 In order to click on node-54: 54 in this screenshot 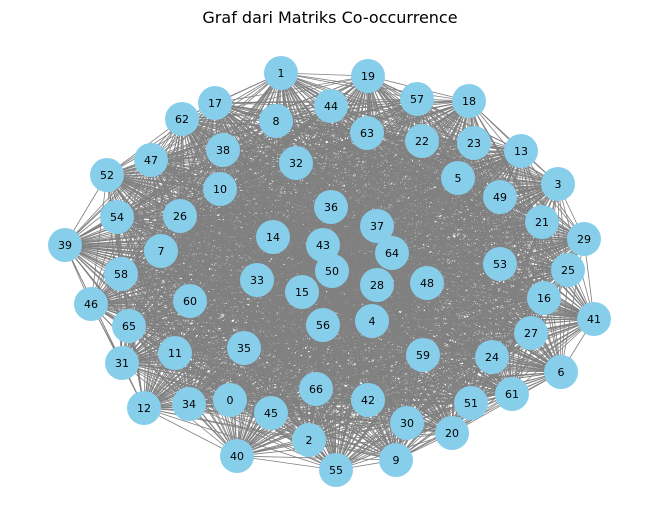, I will do `click(117, 217)`.